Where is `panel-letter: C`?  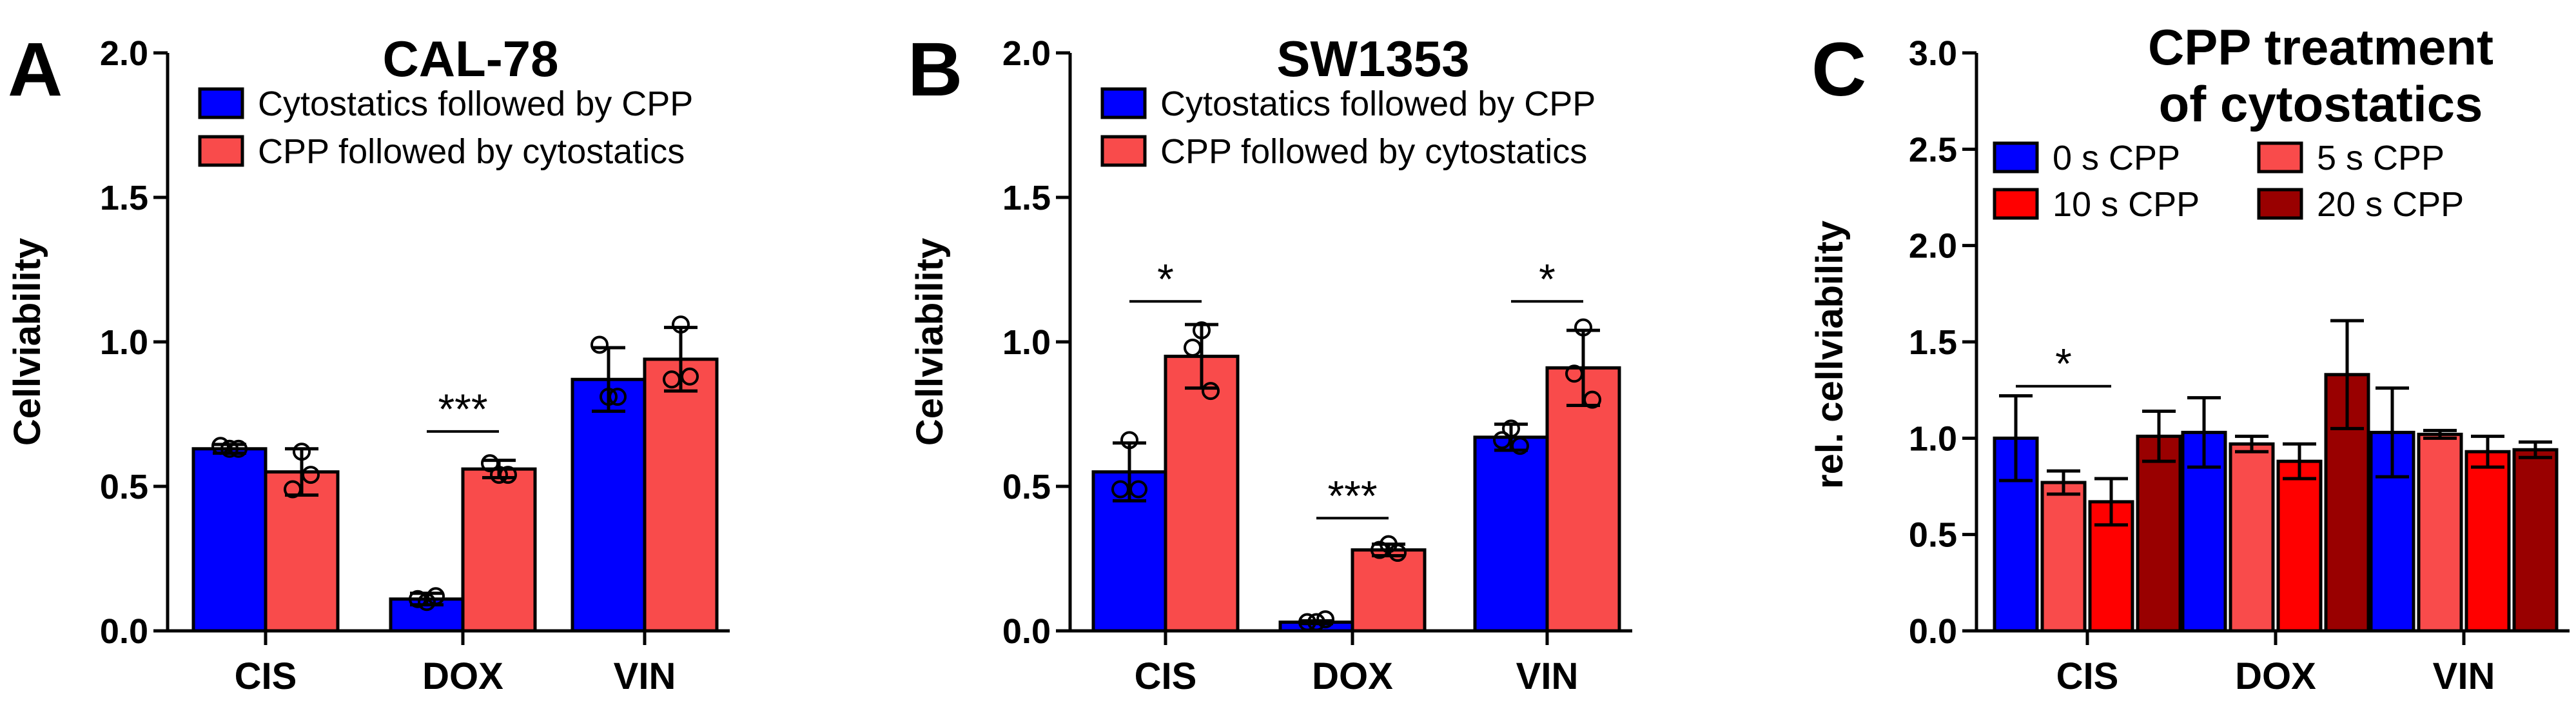 panel-letter: C is located at coordinates (1839, 69).